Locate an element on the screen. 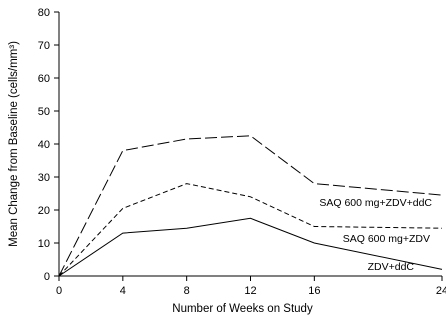  x-axis-title: Number of Weeks on Study is located at coordinates (242, 309).